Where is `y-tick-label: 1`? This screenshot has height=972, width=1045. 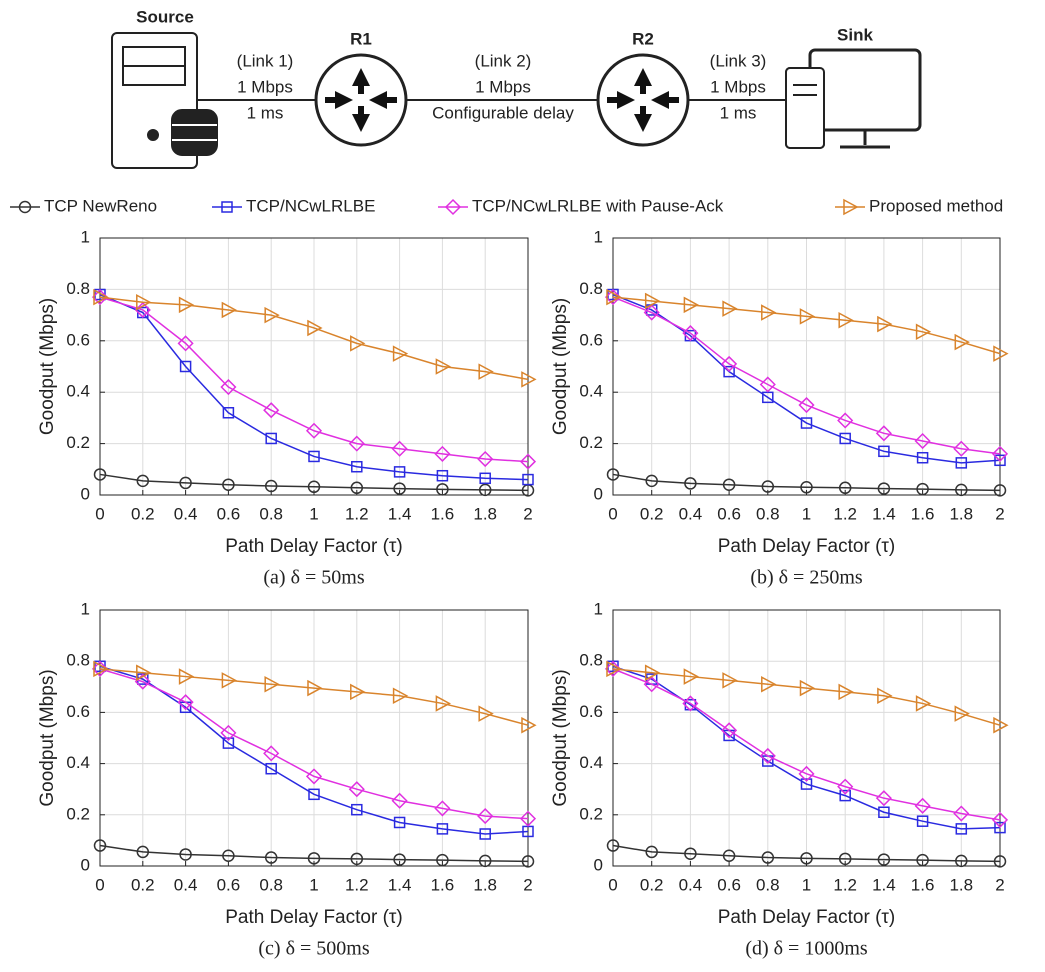
y-tick-label: 1 is located at coordinates (85, 608).